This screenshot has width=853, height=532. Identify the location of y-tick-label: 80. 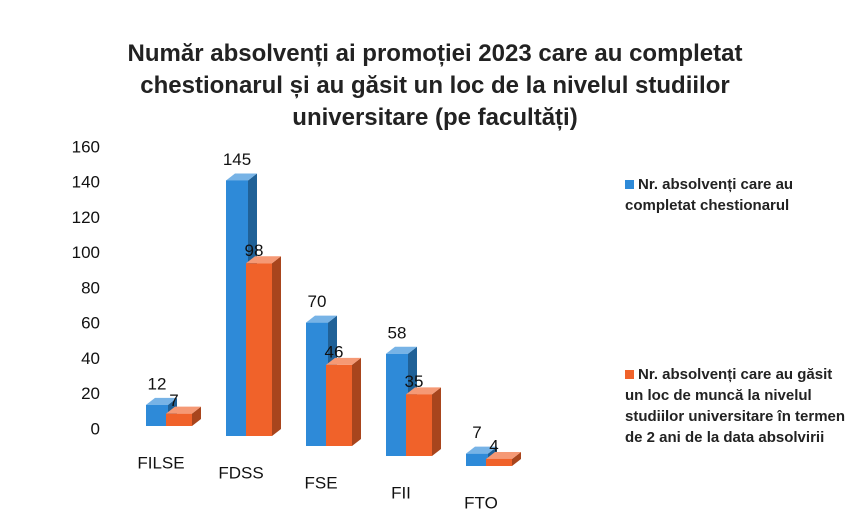
(90, 287).